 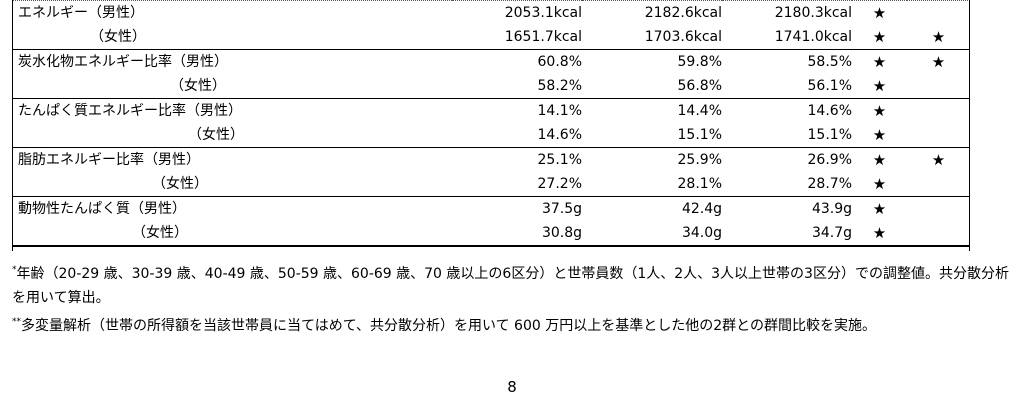 What do you see at coordinates (652, 184) in the screenshot?
I see `value-cell-2: 28.1%` at bounding box center [652, 184].